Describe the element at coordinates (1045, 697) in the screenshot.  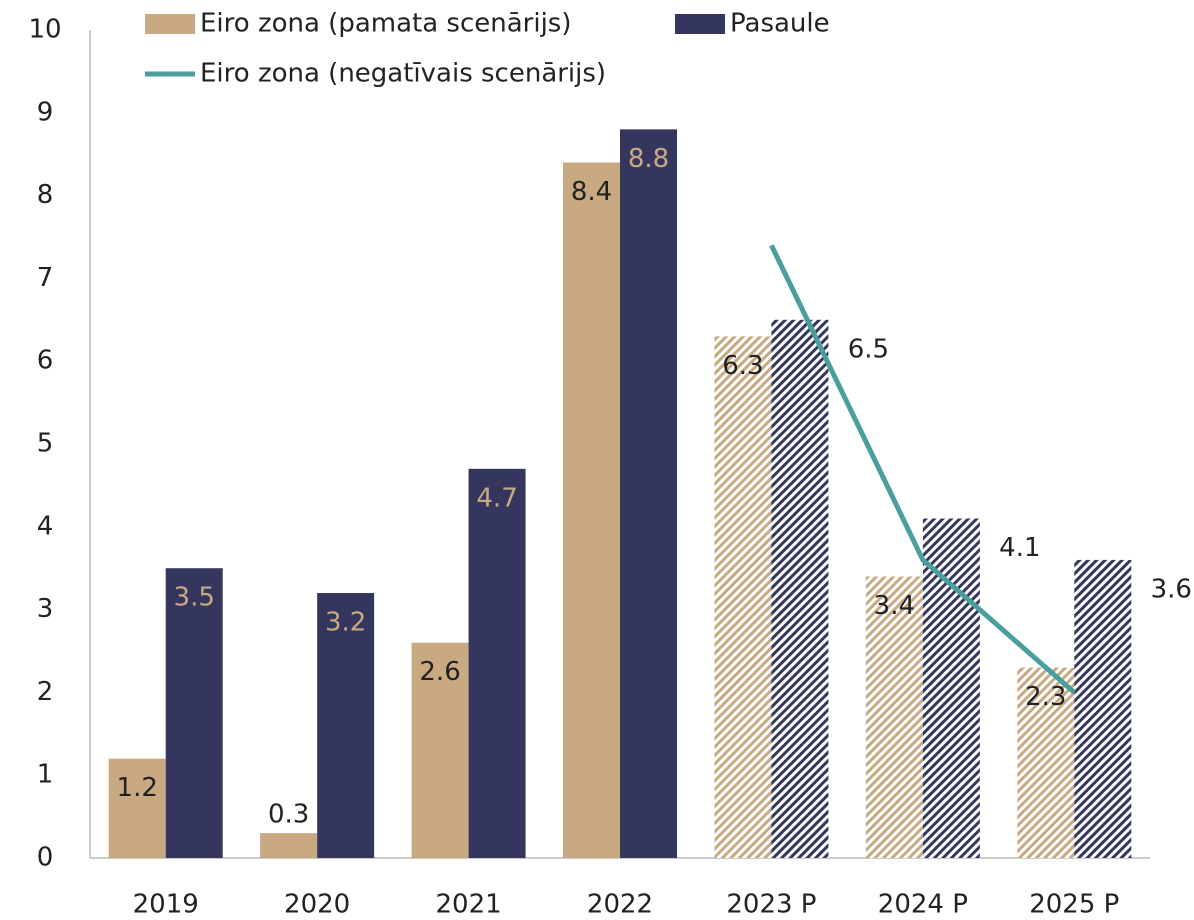
I see `data-label: 2.3` at that location.